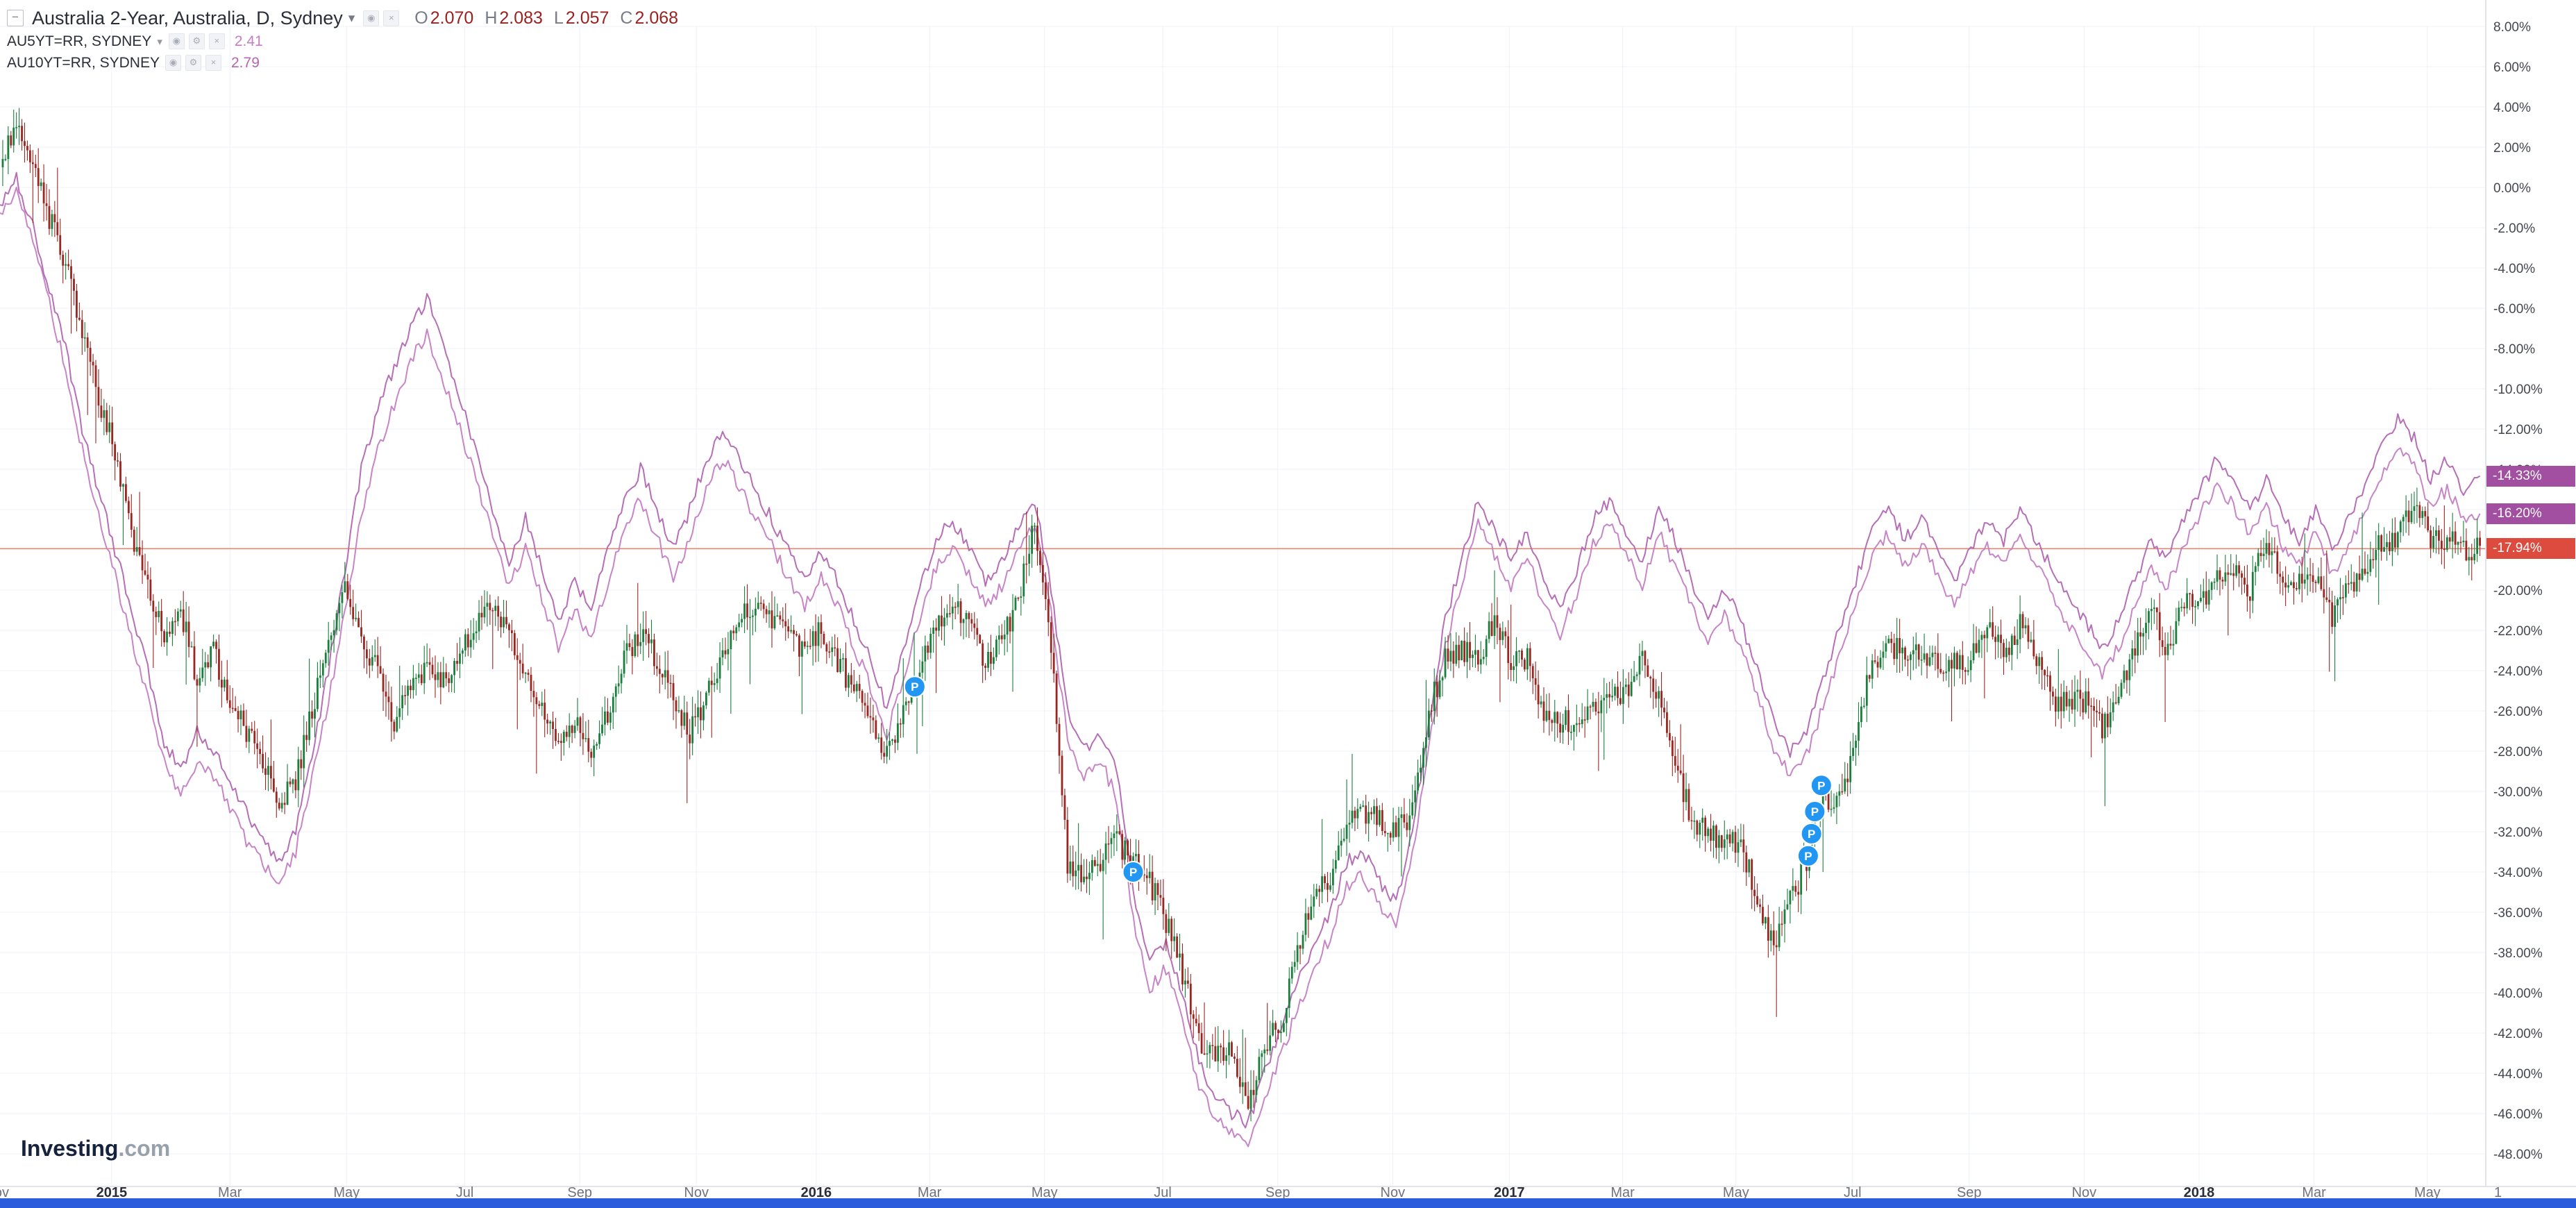 The height and width of the screenshot is (1208, 2576). Describe the element at coordinates (421, 18) in the screenshot. I see `open-label: O` at that location.